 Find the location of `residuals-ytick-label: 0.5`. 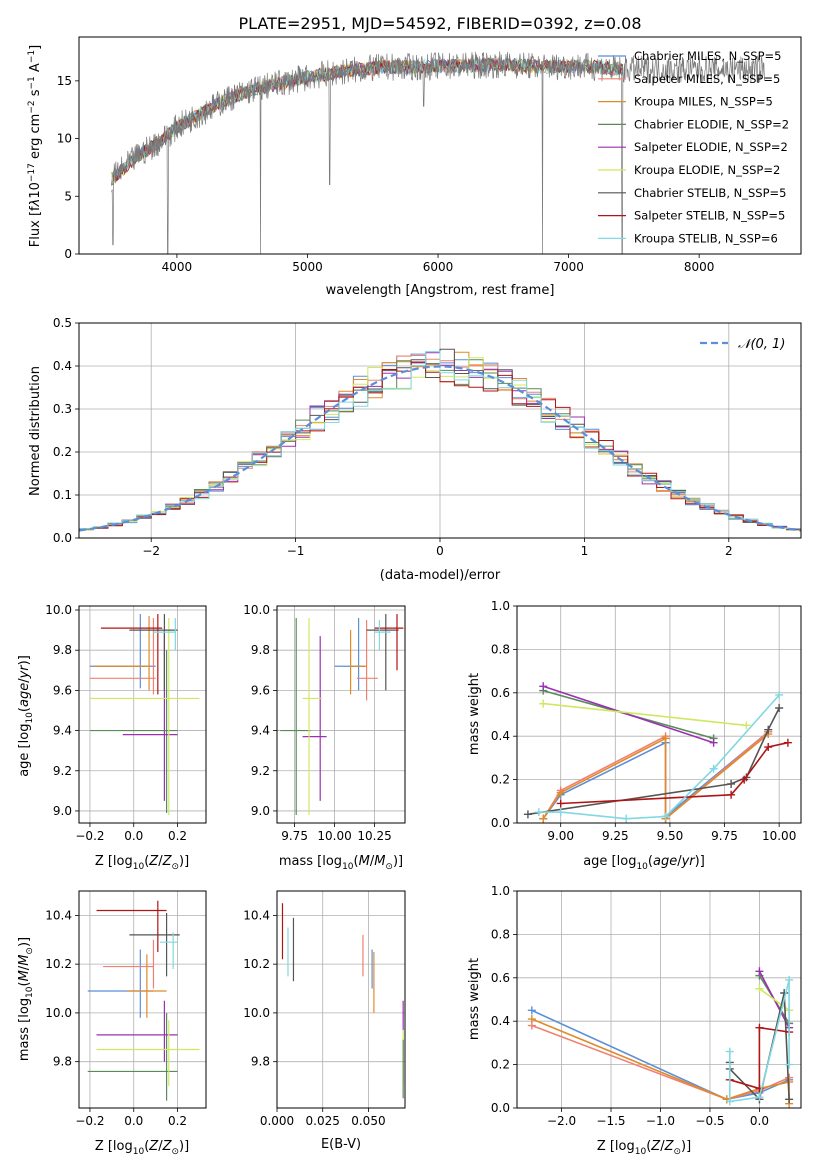

residuals-ytick-label: 0.5 is located at coordinates (62, 323).